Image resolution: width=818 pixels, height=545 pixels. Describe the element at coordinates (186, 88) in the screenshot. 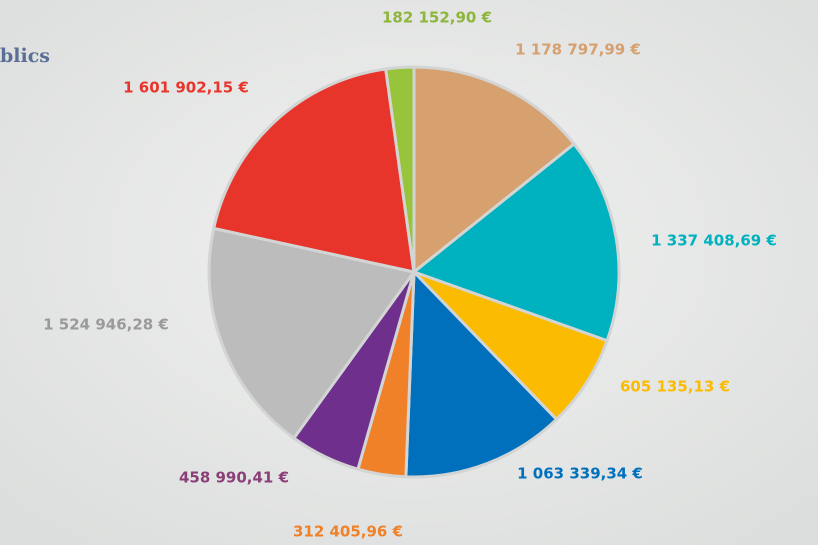

I see `data-label: 1 601 902,15 €` at that location.